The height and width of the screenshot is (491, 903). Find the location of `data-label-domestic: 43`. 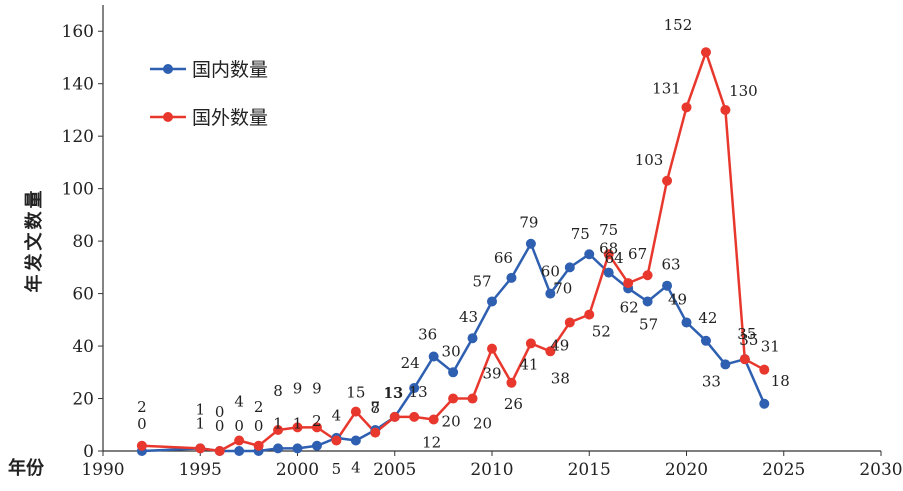

data-label-domestic: 43 is located at coordinates (468, 317).